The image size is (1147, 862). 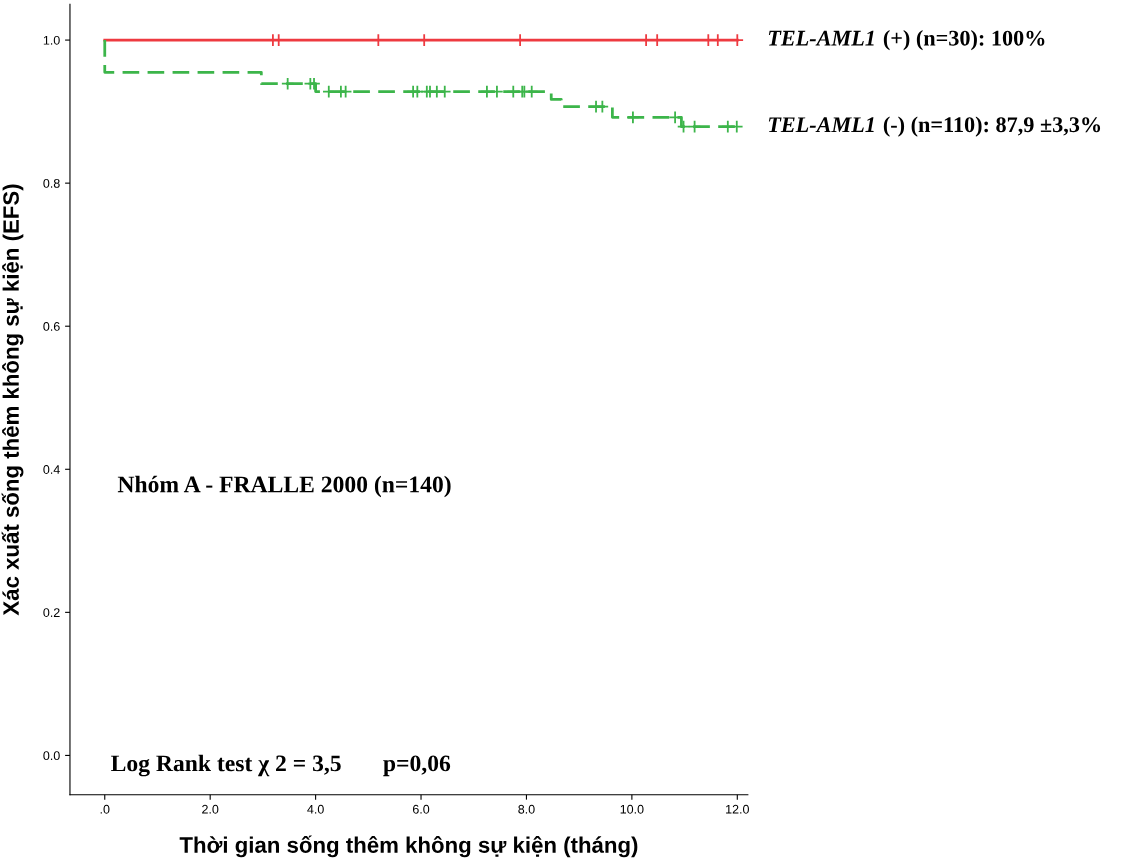 I want to click on annotation: Log Rank test χ 2 = 3,5 p=0,06, so click(x=281, y=765).